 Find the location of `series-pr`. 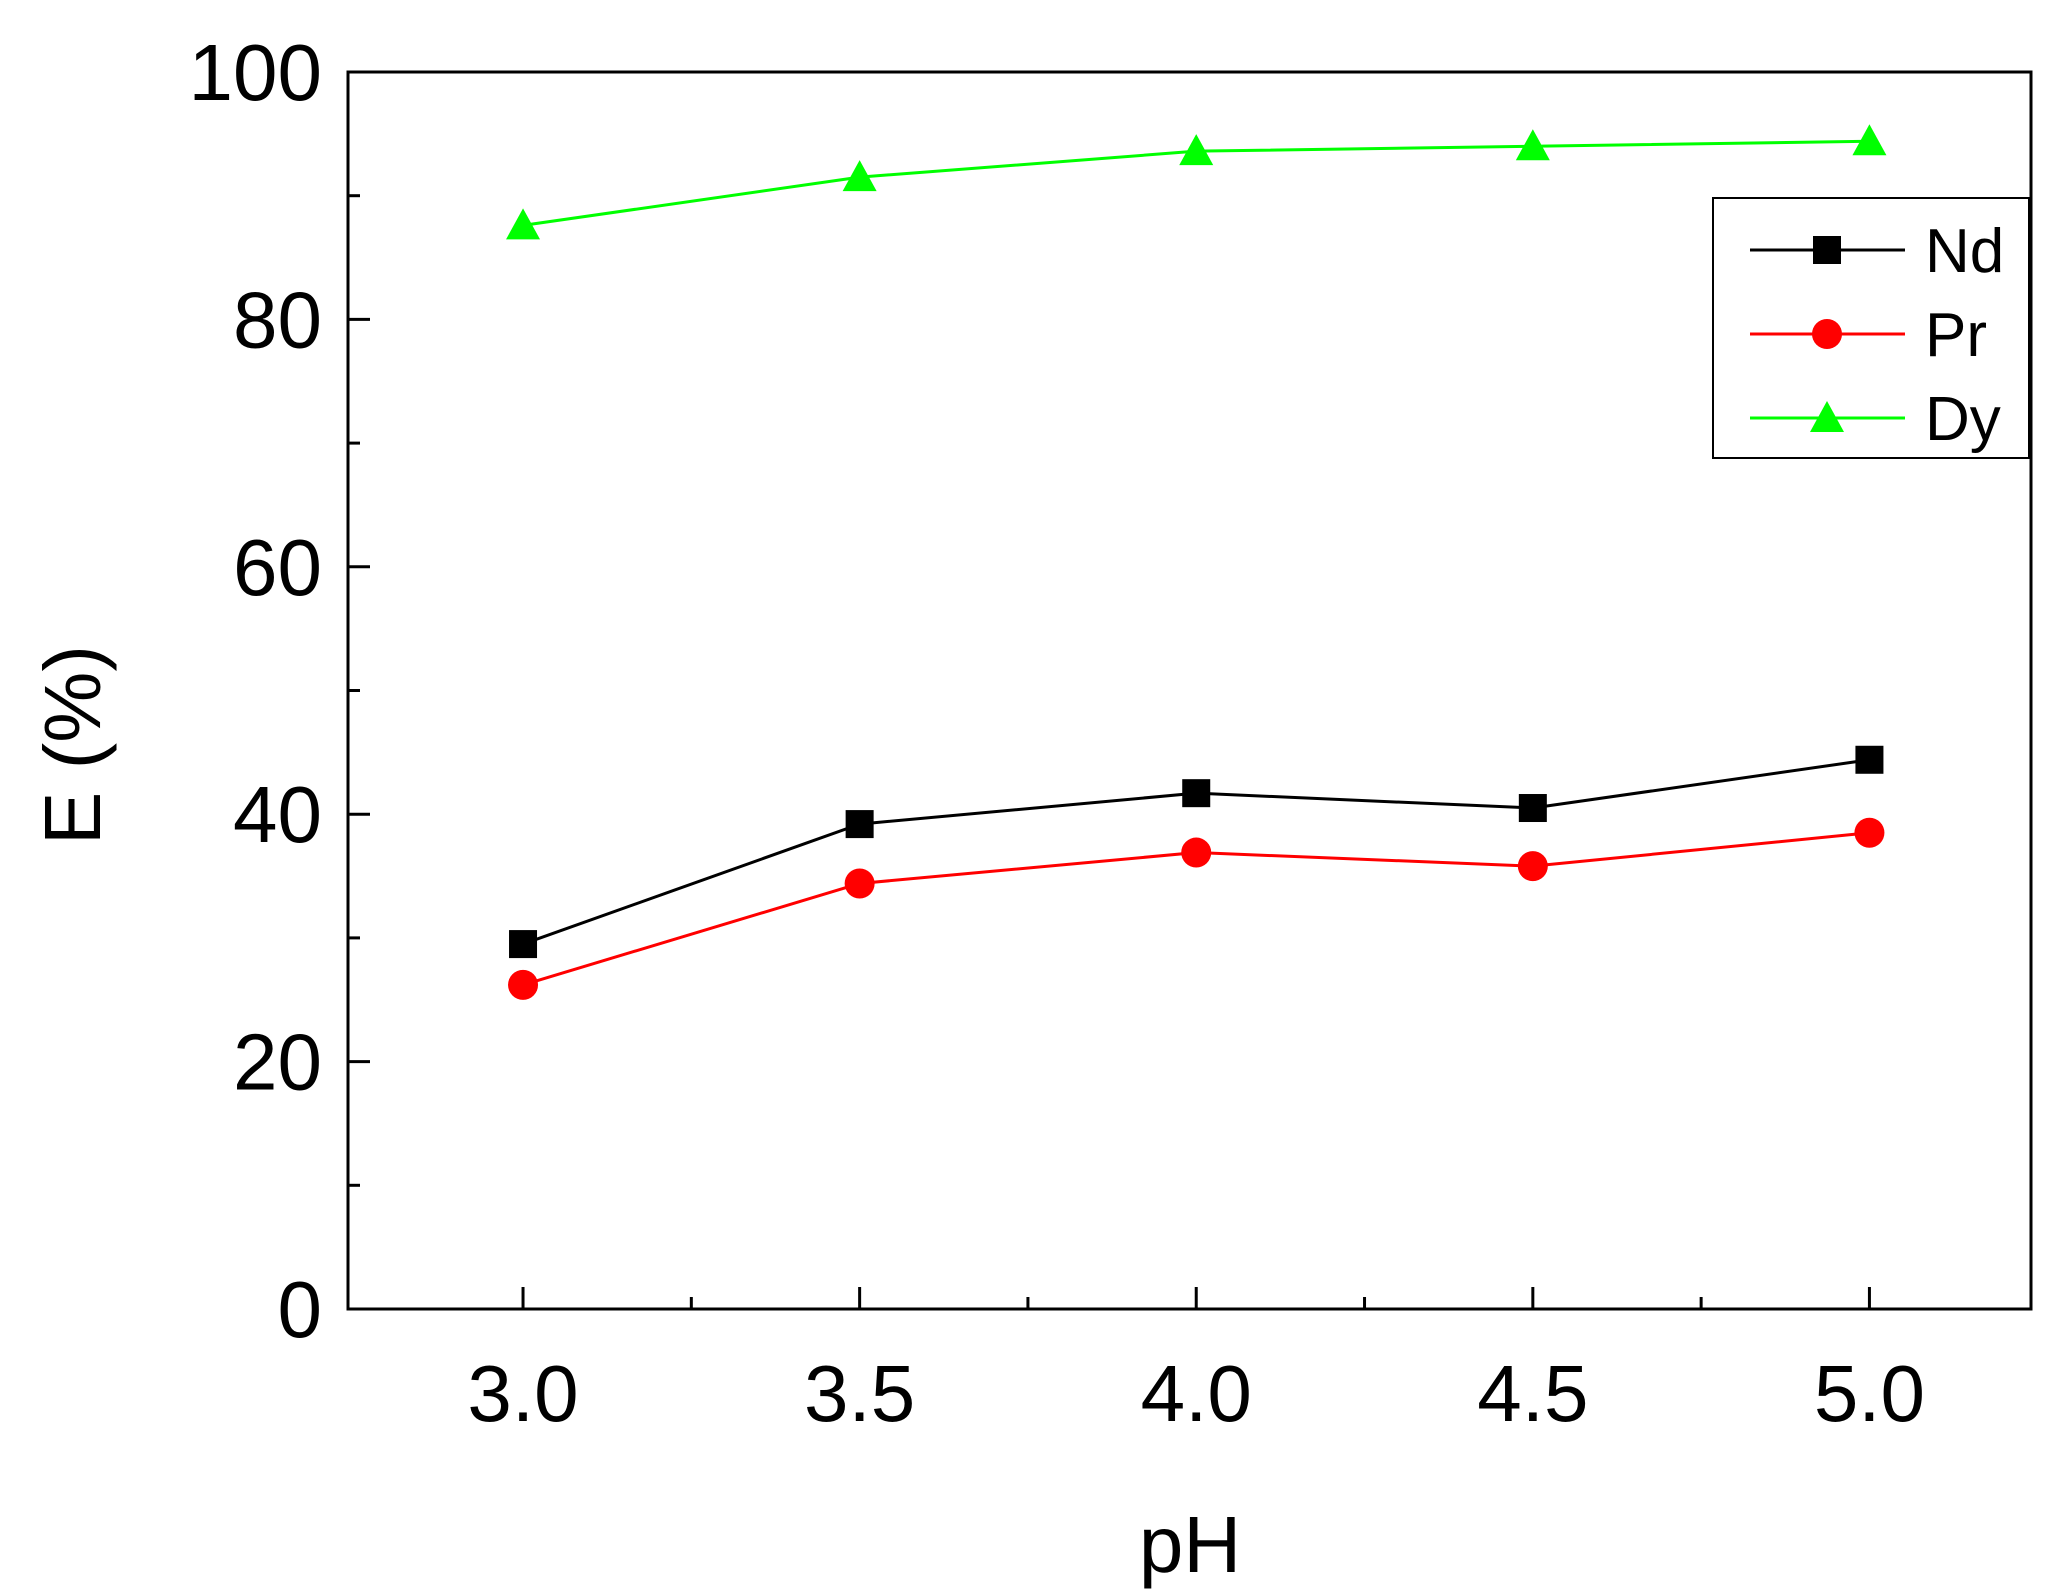

series-pr is located at coordinates (1196, 908).